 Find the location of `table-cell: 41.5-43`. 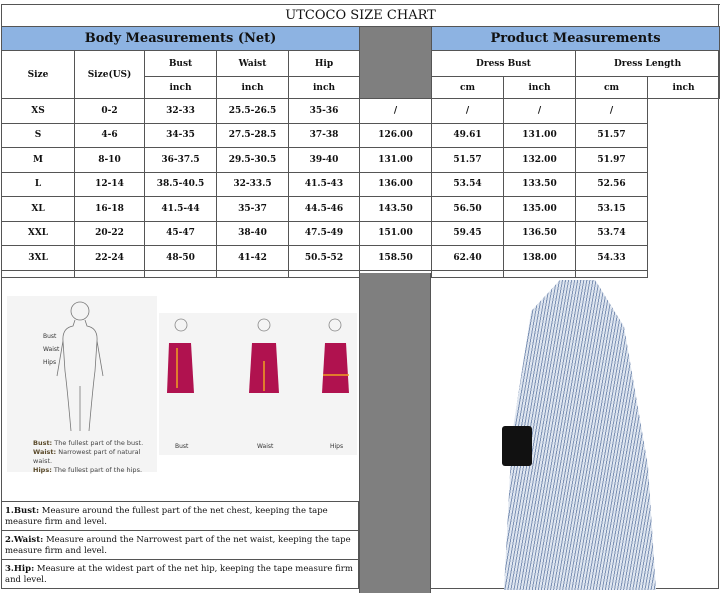

table-cell: 41.5-43 is located at coordinates (324, 184).